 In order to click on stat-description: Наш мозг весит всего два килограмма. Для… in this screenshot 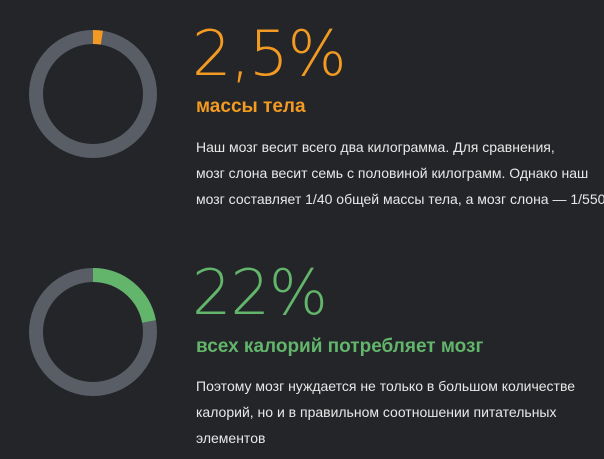, I will do `click(400, 173)`.